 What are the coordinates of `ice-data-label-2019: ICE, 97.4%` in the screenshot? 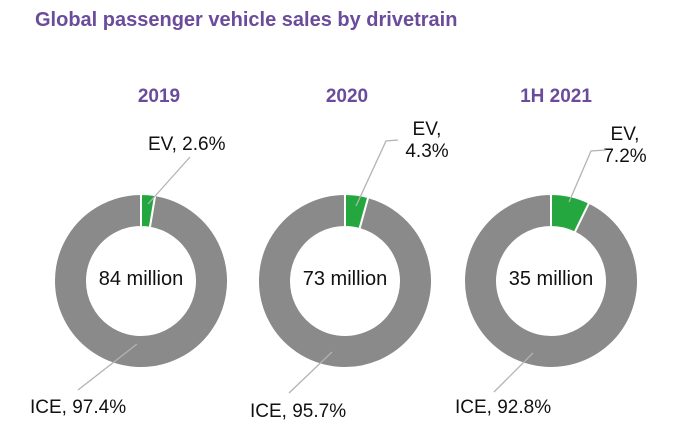 It's located at (78, 407).